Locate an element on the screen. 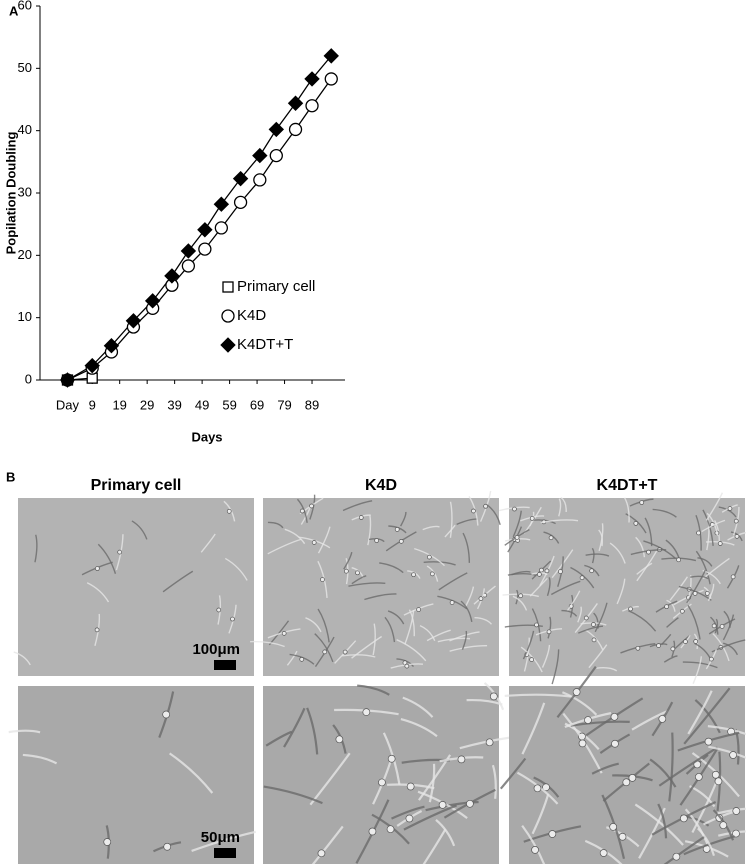 This screenshot has height=864, width=746. x-tick-label: Day is located at coordinates (68, 404).